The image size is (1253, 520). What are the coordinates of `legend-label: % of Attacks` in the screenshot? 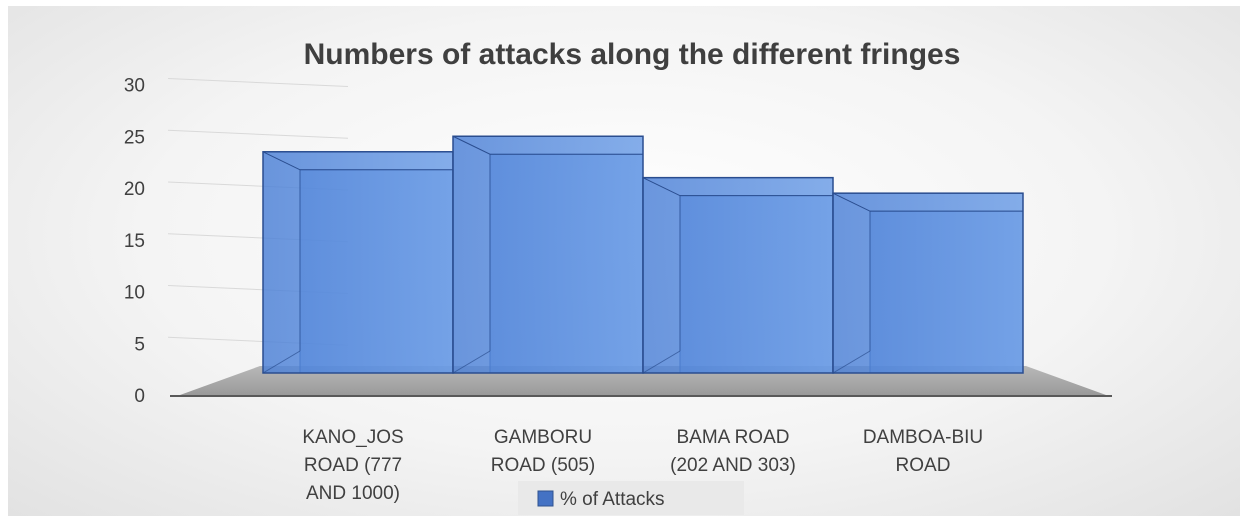 It's located at (612, 499).